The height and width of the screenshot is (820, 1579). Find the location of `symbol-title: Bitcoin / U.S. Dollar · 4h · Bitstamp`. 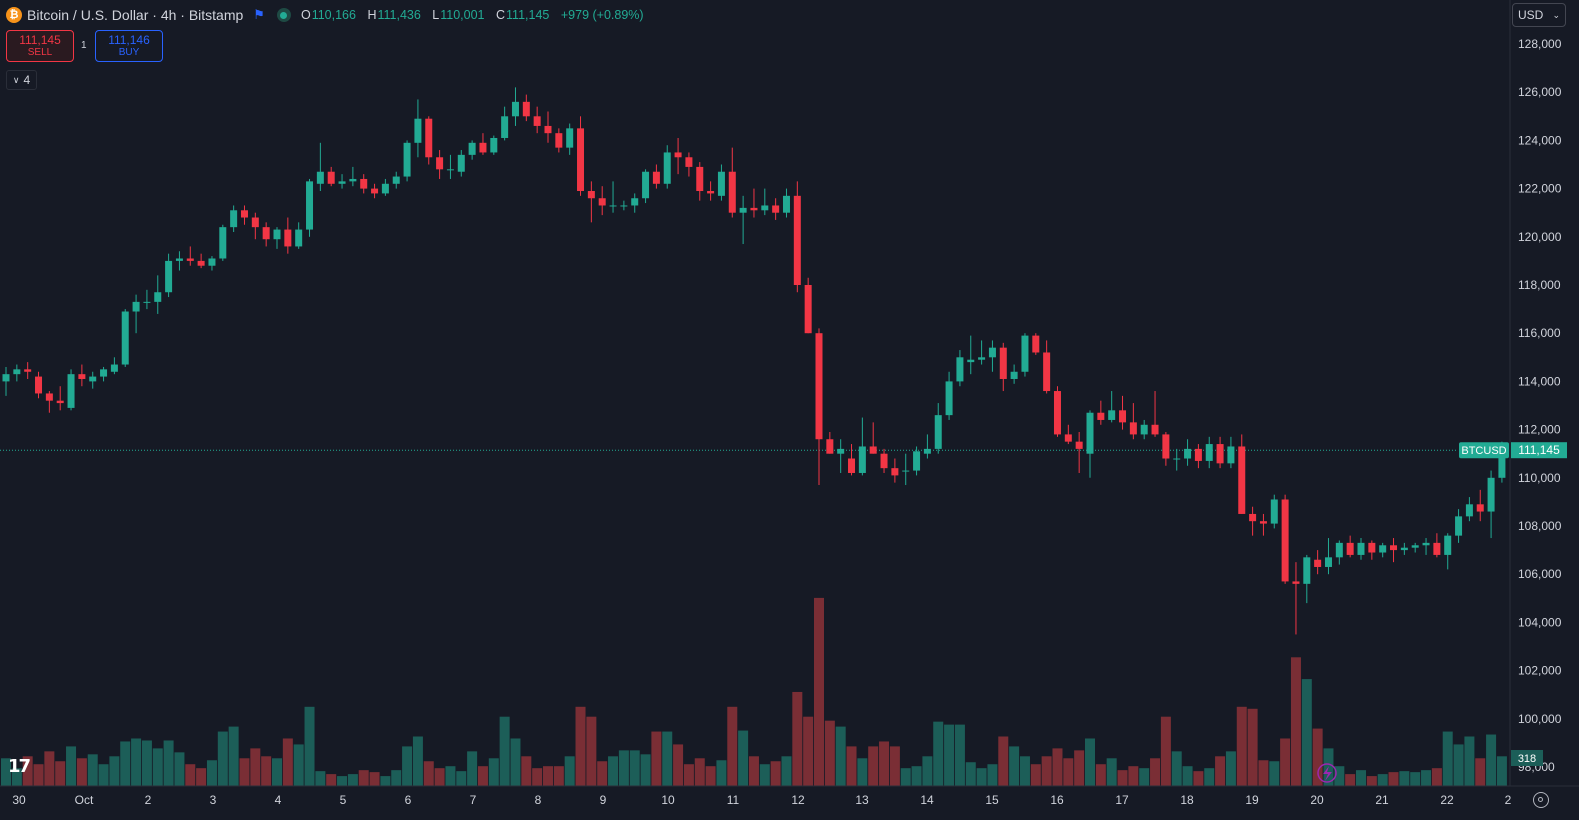

symbol-title: Bitcoin / U.S. Dollar · 4h · Bitstamp is located at coordinates (135, 15).